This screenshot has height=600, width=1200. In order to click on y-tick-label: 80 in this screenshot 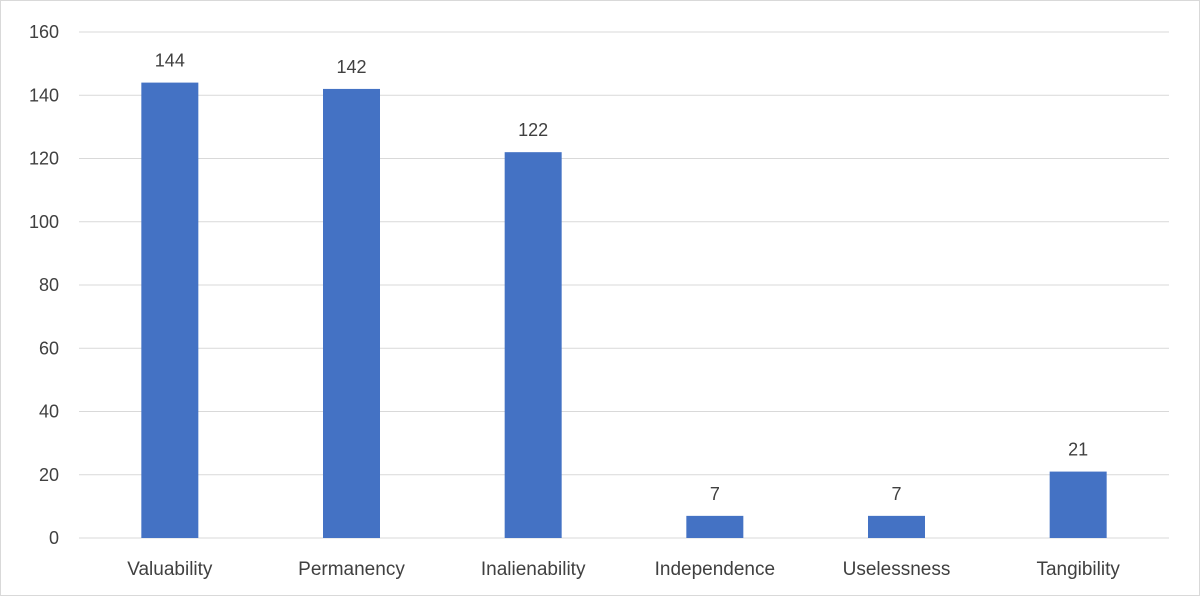, I will do `click(49, 285)`.